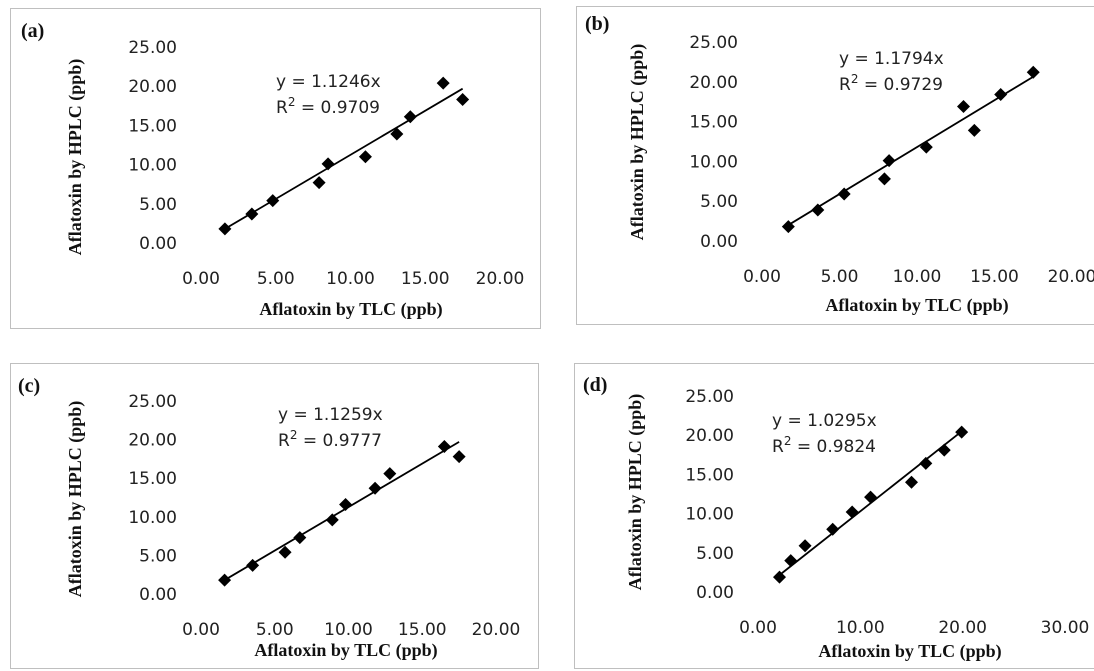 The height and width of the screenshot is (671, 1094). What do you see at coordinates (595, 385) in the screenshot?
I see `panel-label: (d)` at bounding box center [595, 385].